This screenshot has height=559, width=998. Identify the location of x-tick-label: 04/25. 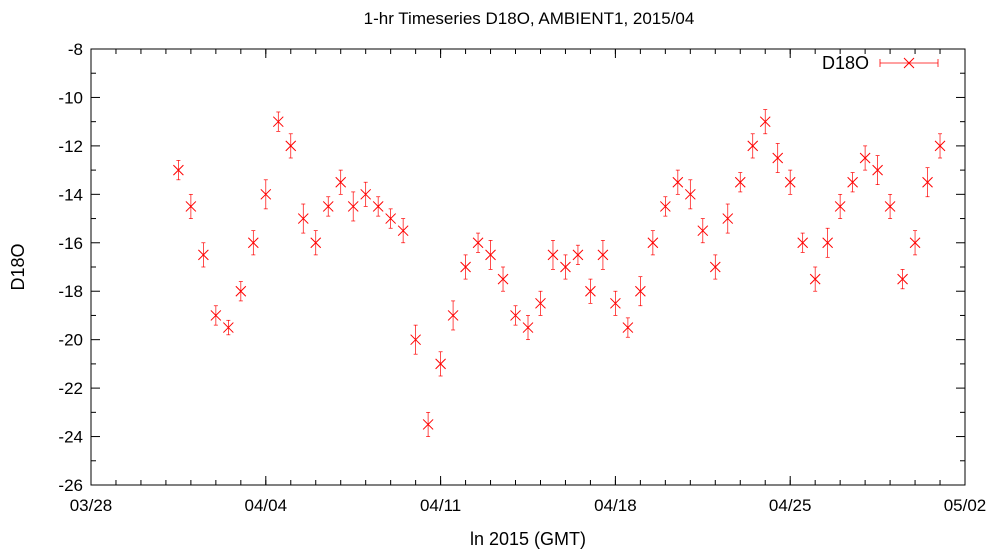
(790, 505).